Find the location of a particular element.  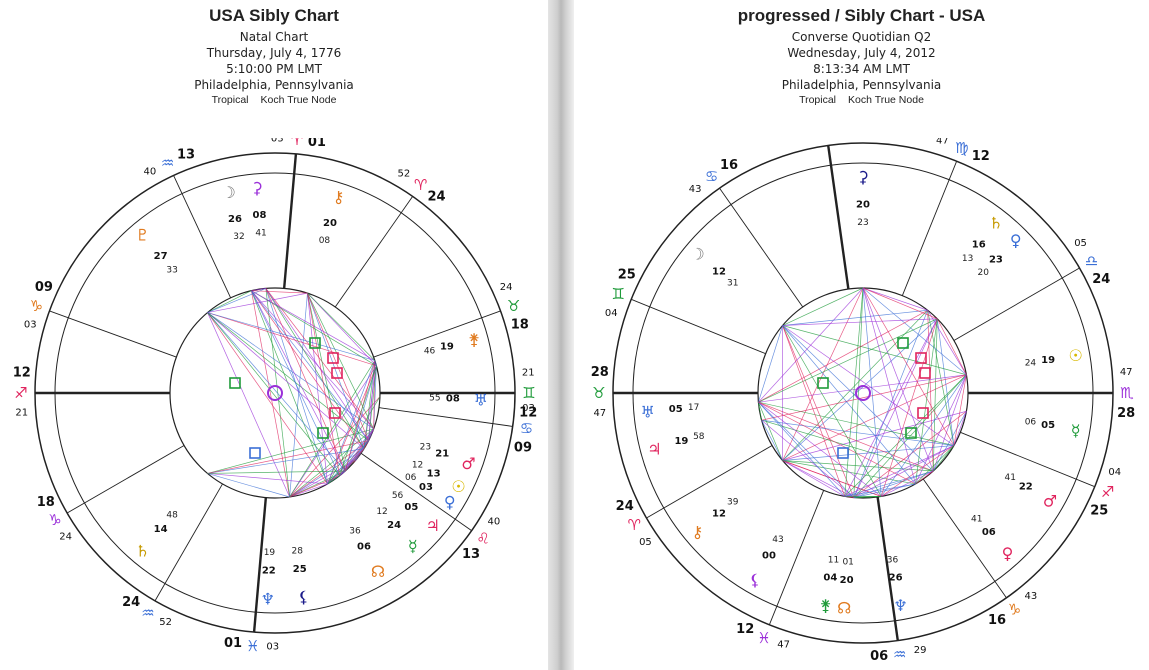

planet-minute: 31 is located at coordinates (732, 284).